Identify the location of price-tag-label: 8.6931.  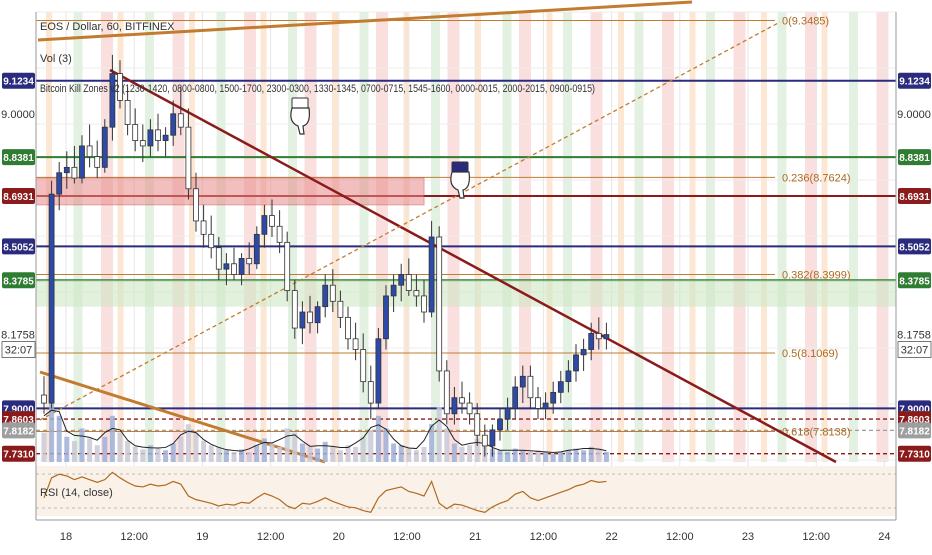
(18, 197).